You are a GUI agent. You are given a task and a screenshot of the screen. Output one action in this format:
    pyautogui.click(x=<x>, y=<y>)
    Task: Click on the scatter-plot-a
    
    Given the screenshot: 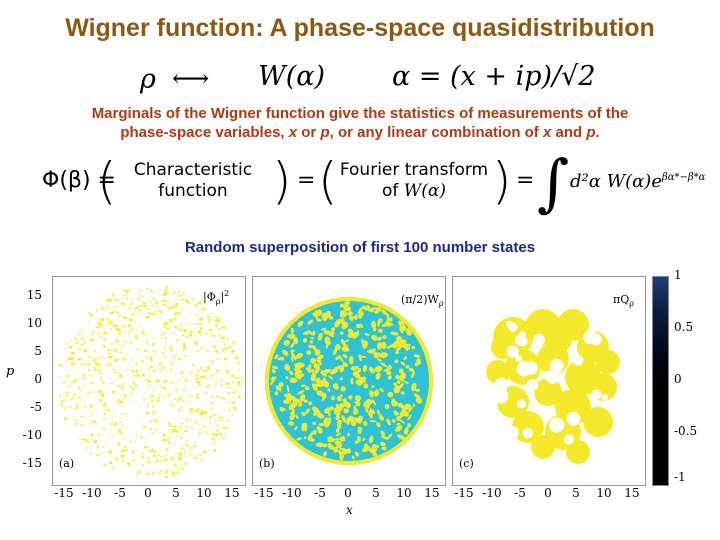 What is the action you would take?
    pyautogui.click(x=150, y=382)
    